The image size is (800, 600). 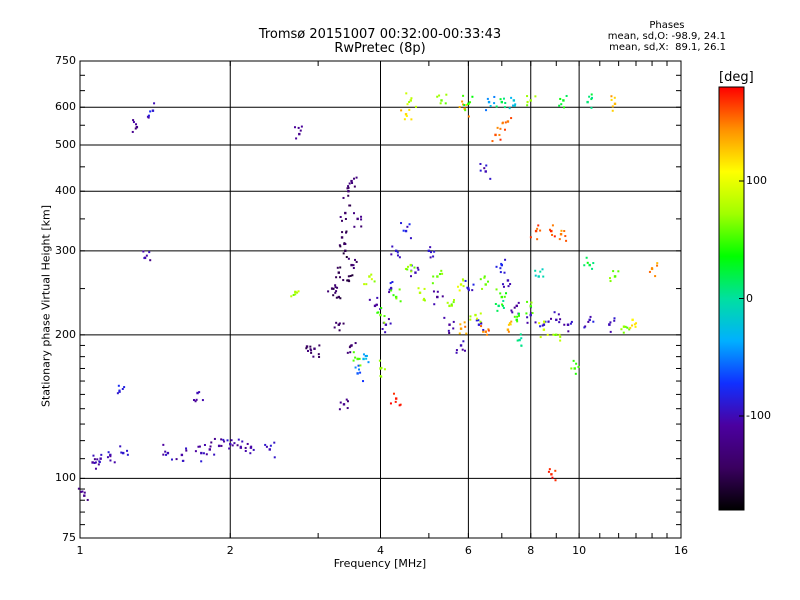 What do you see at coordinates (736, 77) in the screenshot?
I see `colorbar-label: [deg]` at bounding box center [736, 77].